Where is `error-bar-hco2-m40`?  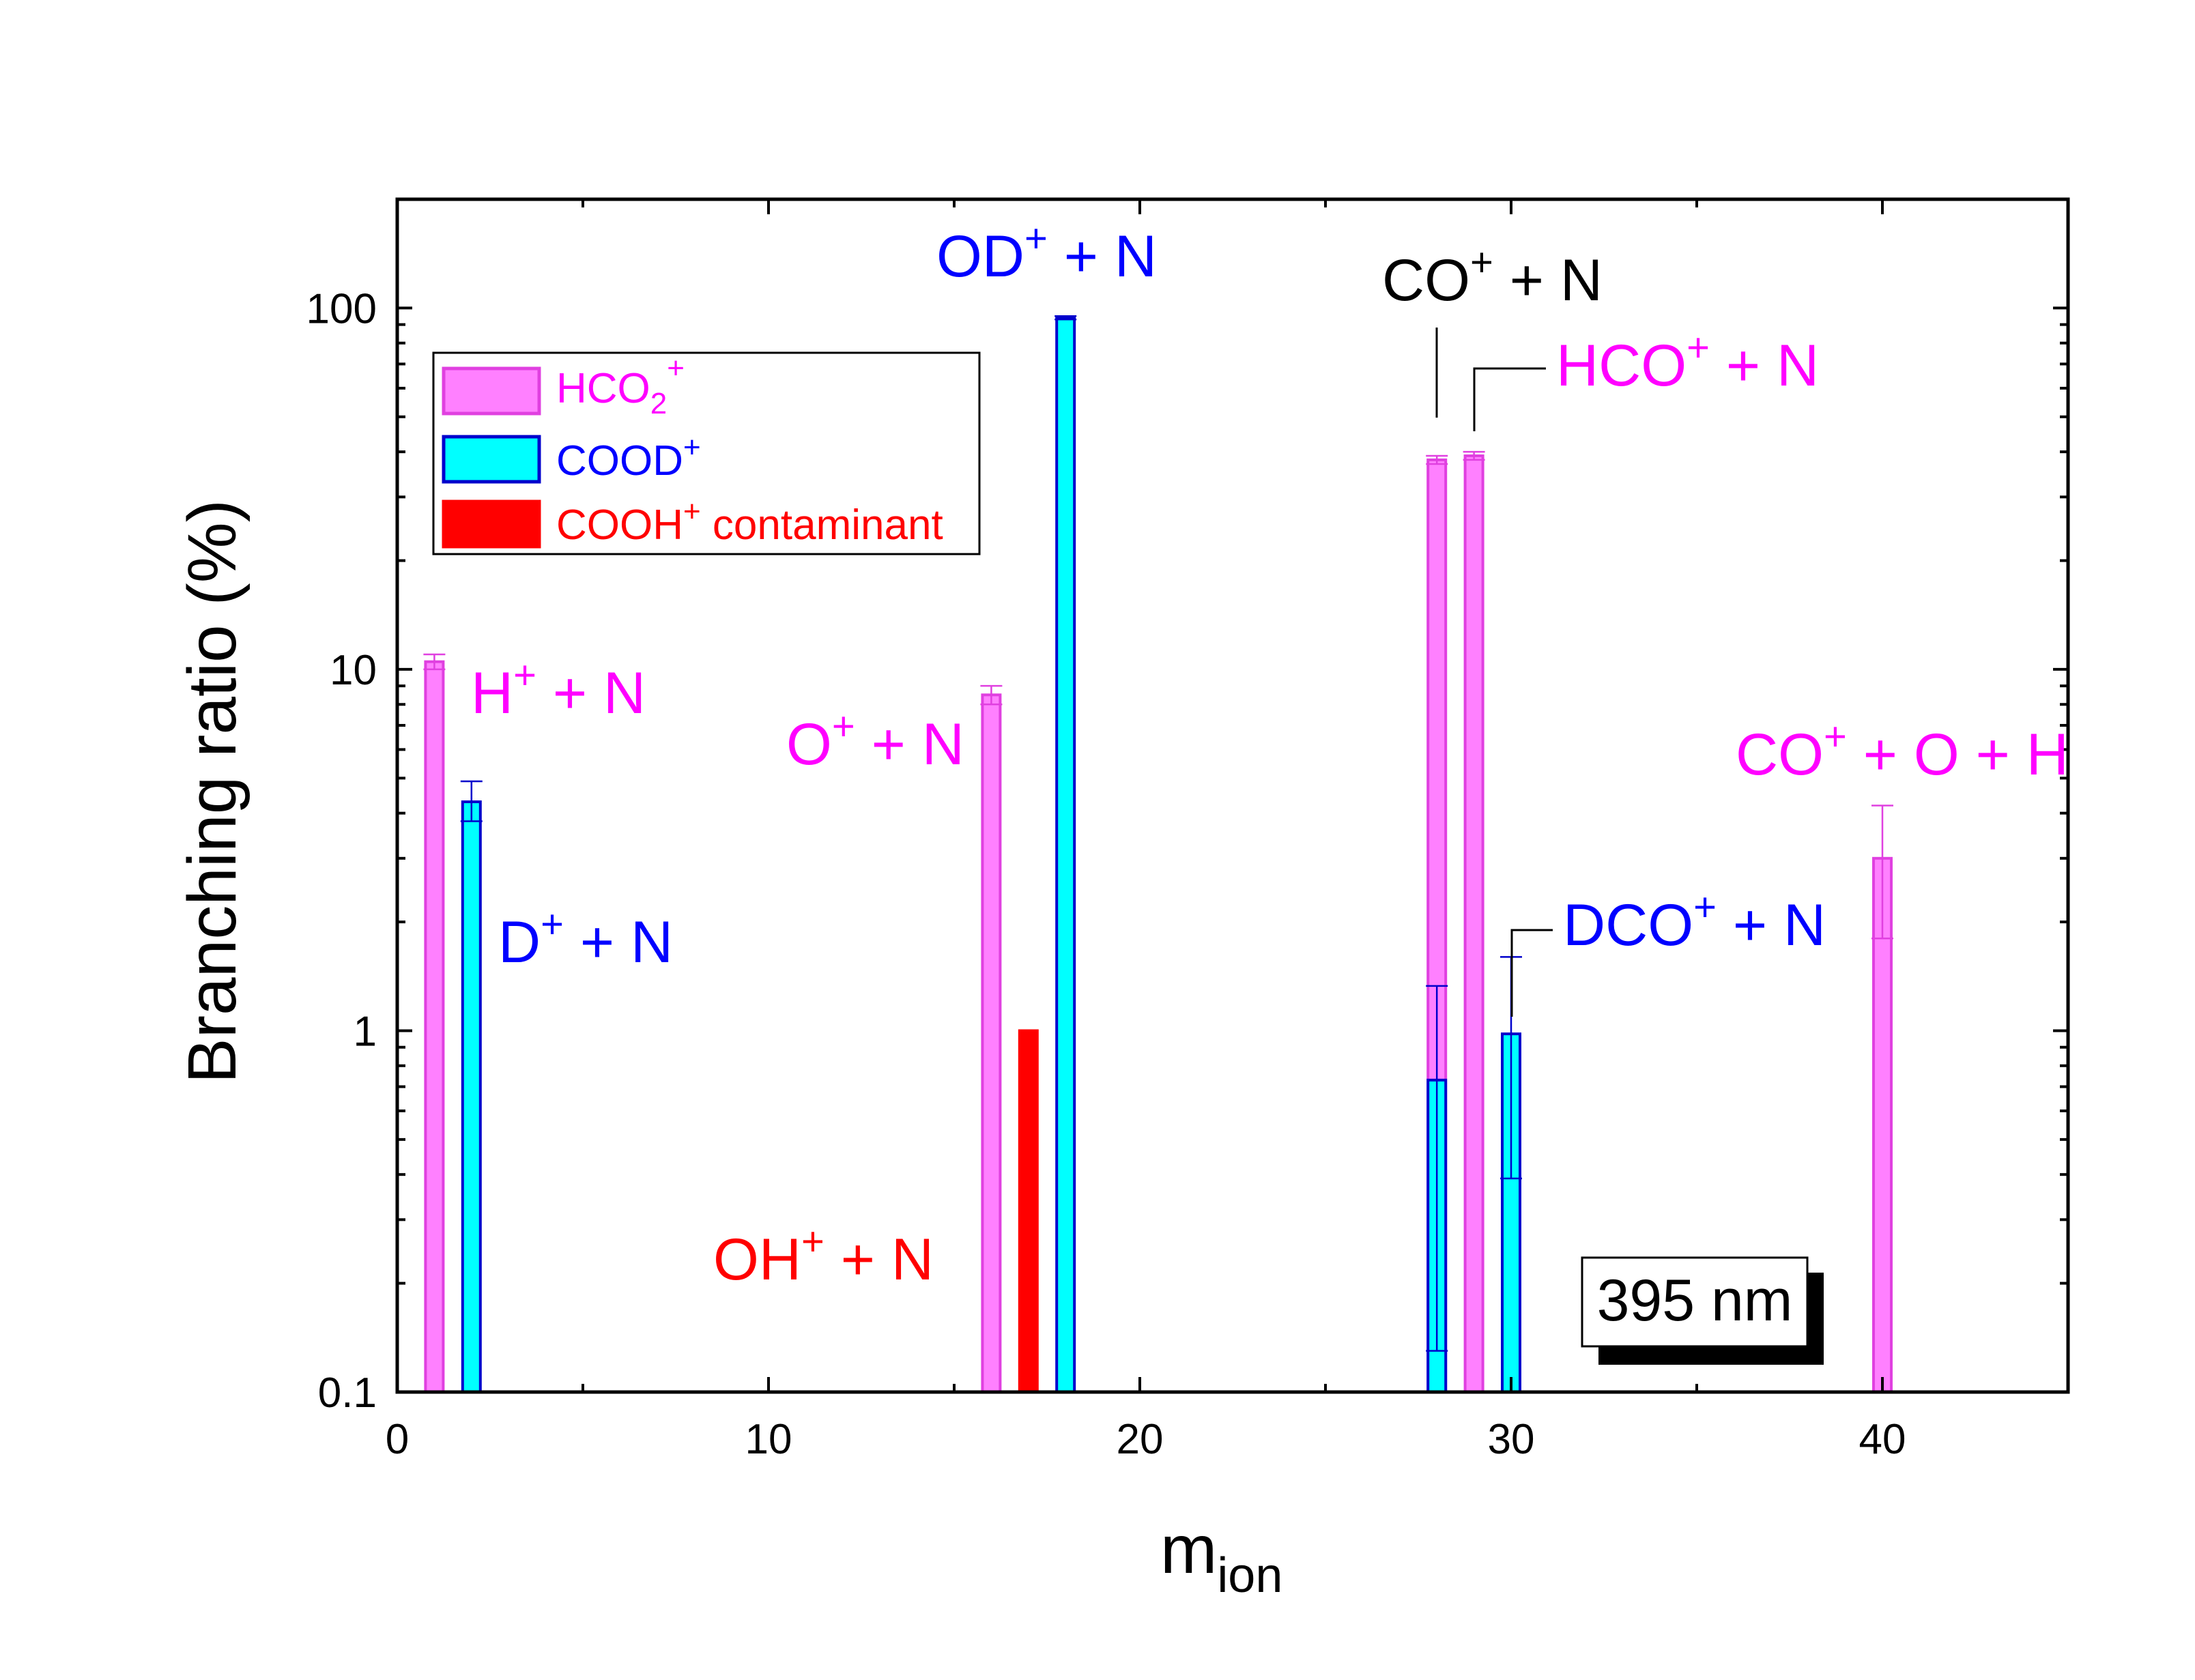 error-bar-hco2-m40 is located at coordinates (1882, 872).